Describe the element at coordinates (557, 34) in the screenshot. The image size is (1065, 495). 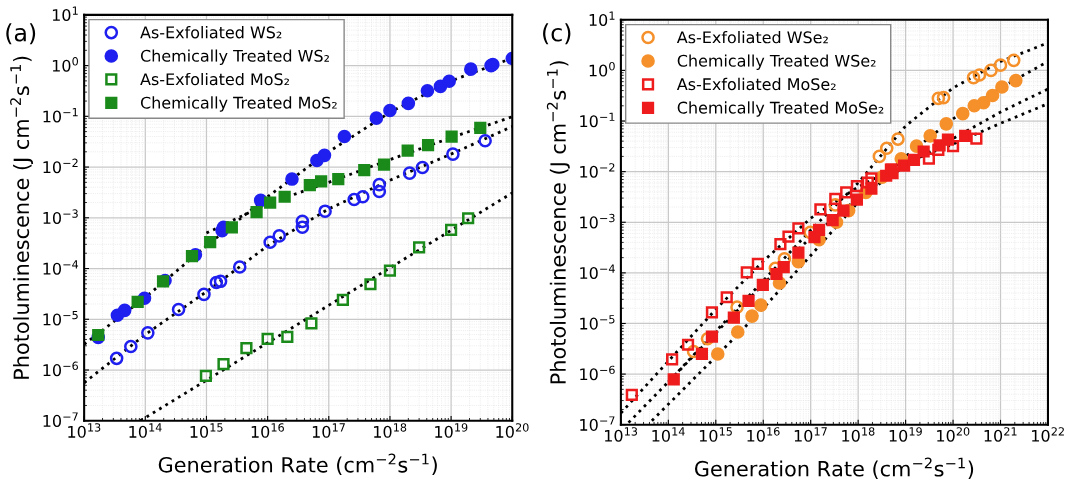
I see `chart-title: (c)` at that location.